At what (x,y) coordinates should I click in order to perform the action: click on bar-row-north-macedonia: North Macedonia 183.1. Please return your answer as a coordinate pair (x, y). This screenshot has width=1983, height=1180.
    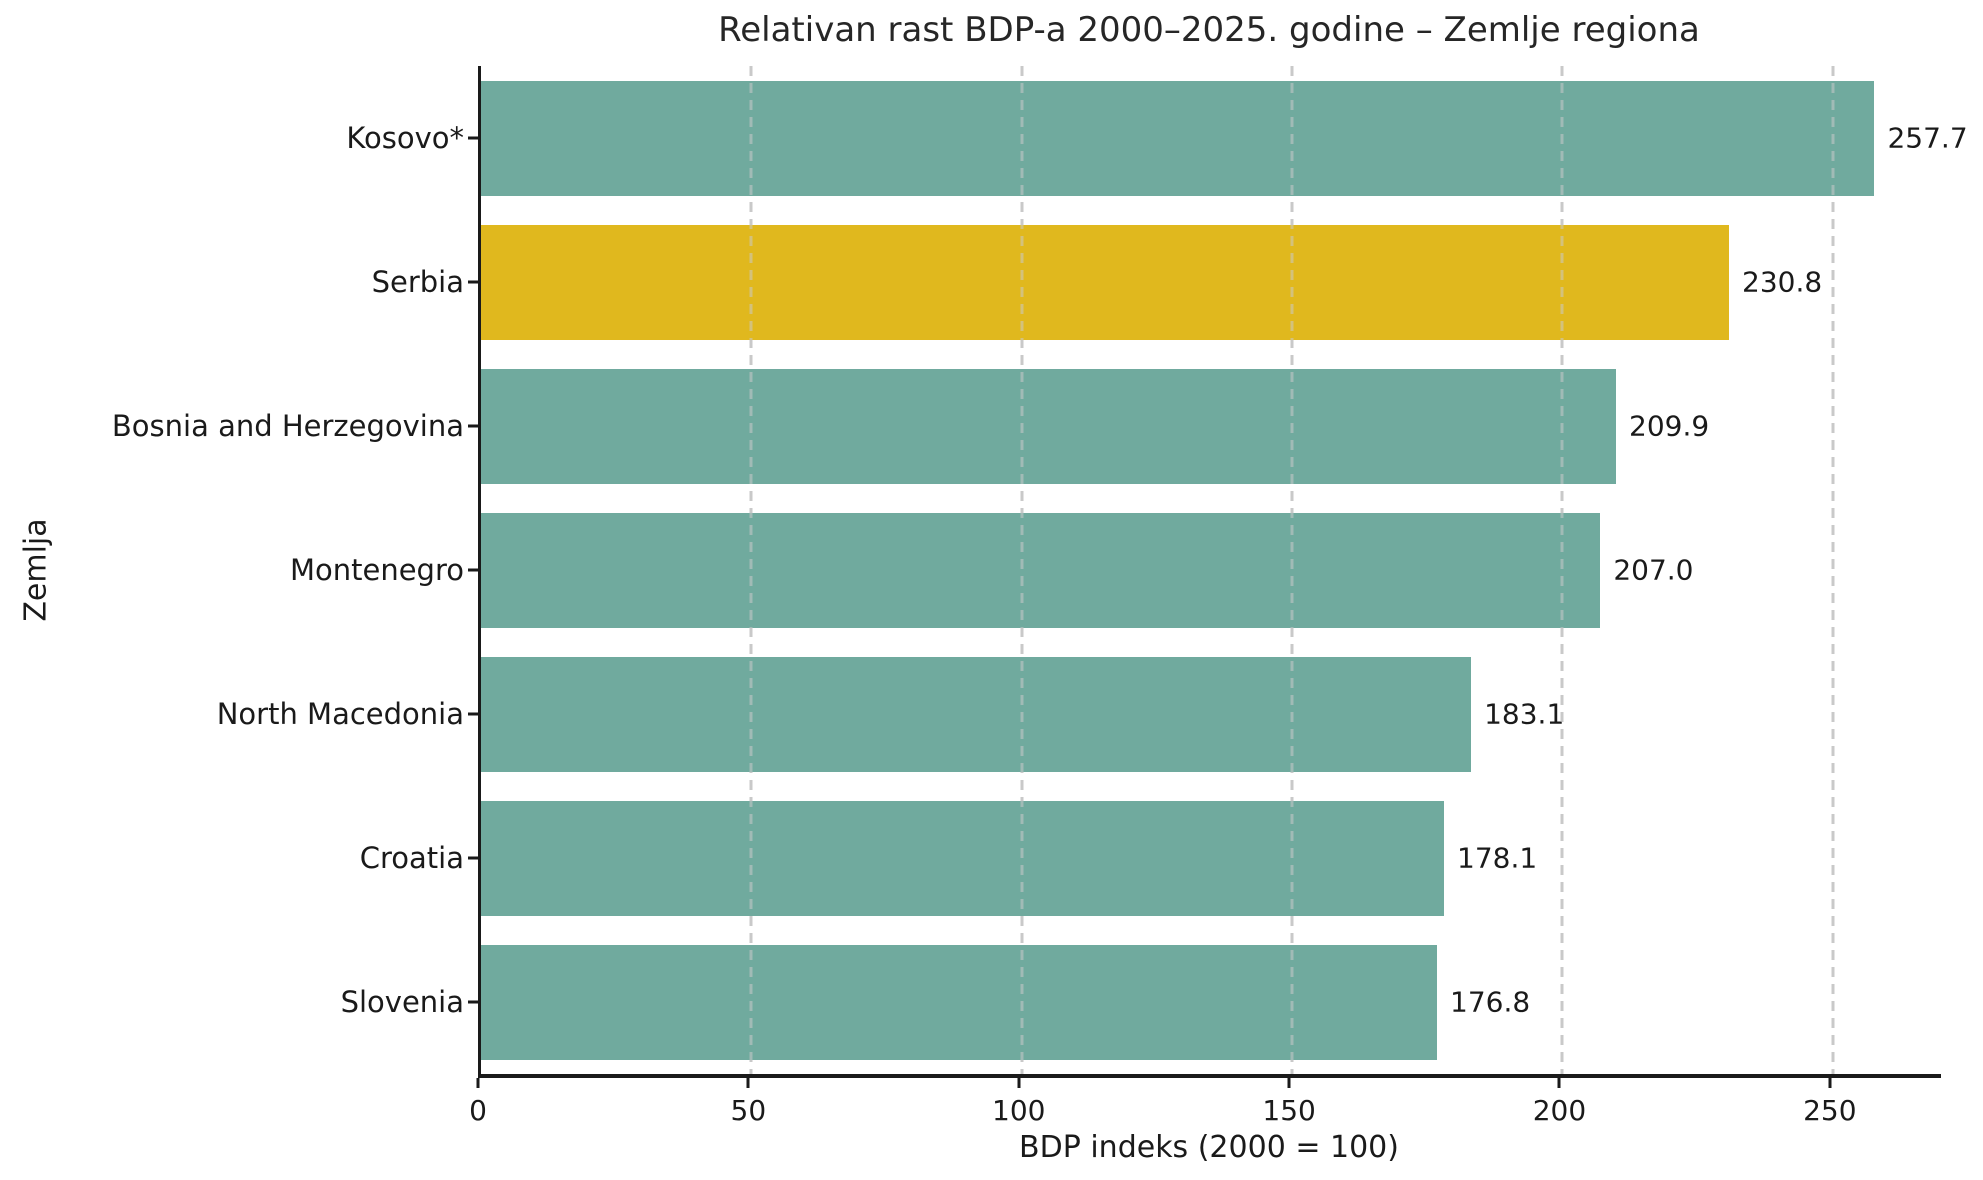
    Looking at the image, I should click on (1079, 714).